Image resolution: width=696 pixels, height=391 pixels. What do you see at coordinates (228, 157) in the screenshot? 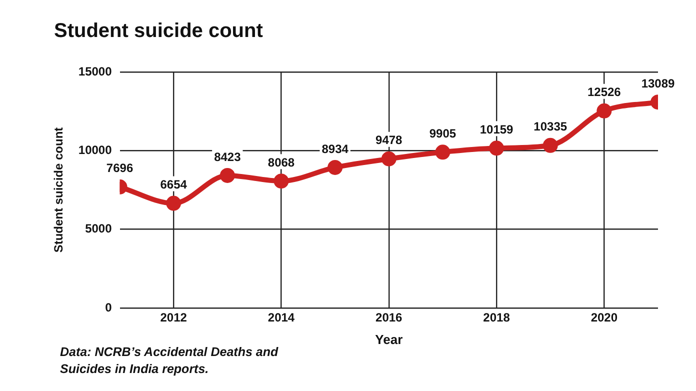
I see `data-label: 8423` at bounding box center [228, 157].